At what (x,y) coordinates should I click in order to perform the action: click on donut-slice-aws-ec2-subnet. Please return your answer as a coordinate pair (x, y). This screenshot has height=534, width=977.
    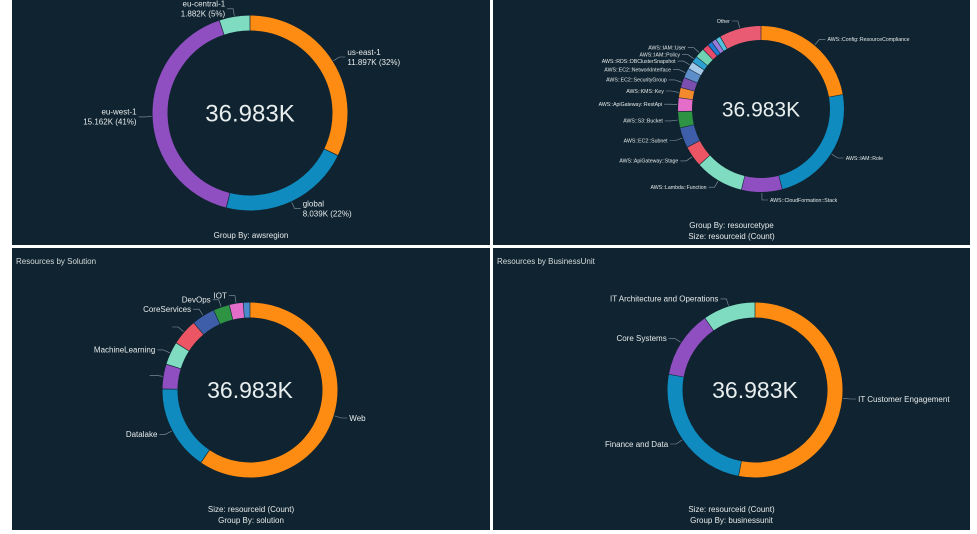
    Looking at the image, I should click on (690, 135).